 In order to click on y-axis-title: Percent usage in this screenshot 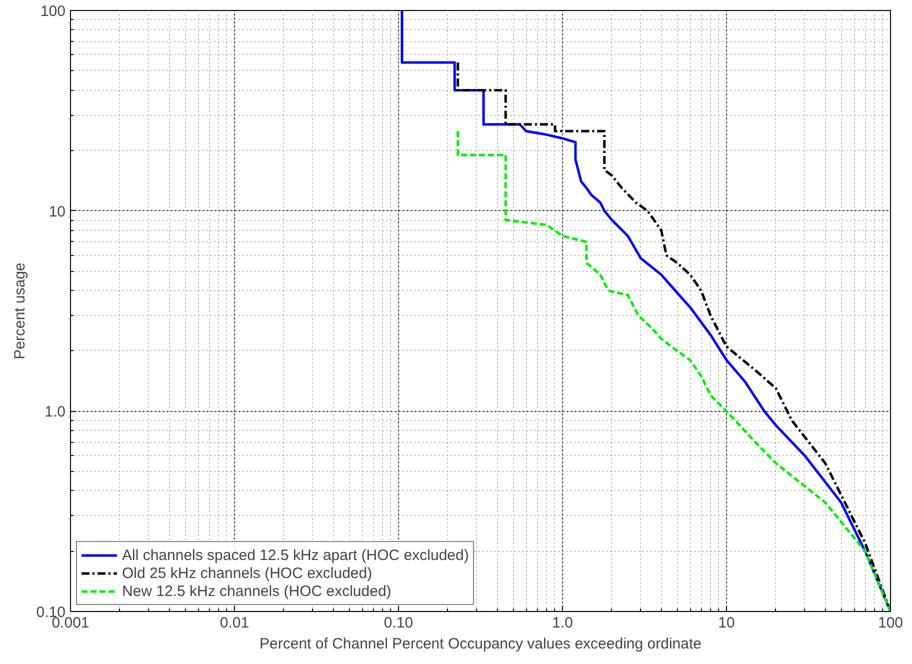, I will do `click(19, 311)`.